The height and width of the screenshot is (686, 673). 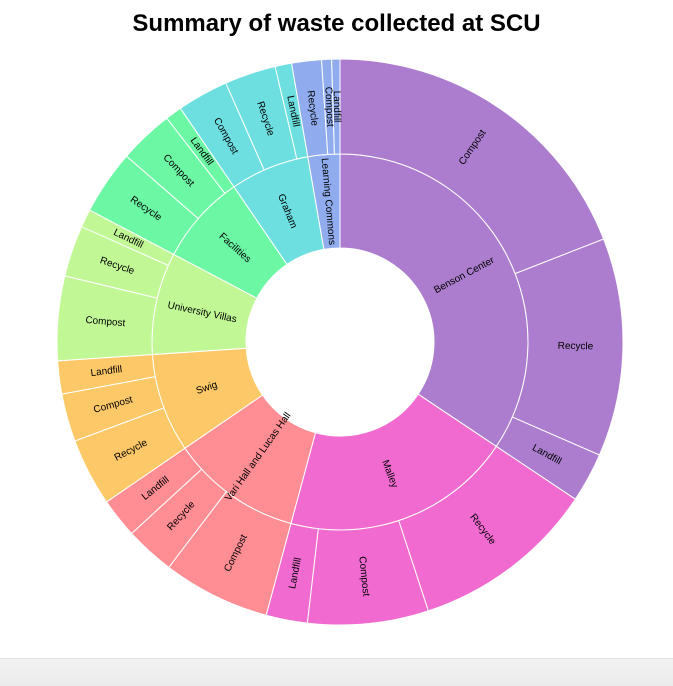 What do you see at coordinates (363, 576) in the screenshot?
I see `label-malley-compost: Compost` at bounding box center [363, 576].